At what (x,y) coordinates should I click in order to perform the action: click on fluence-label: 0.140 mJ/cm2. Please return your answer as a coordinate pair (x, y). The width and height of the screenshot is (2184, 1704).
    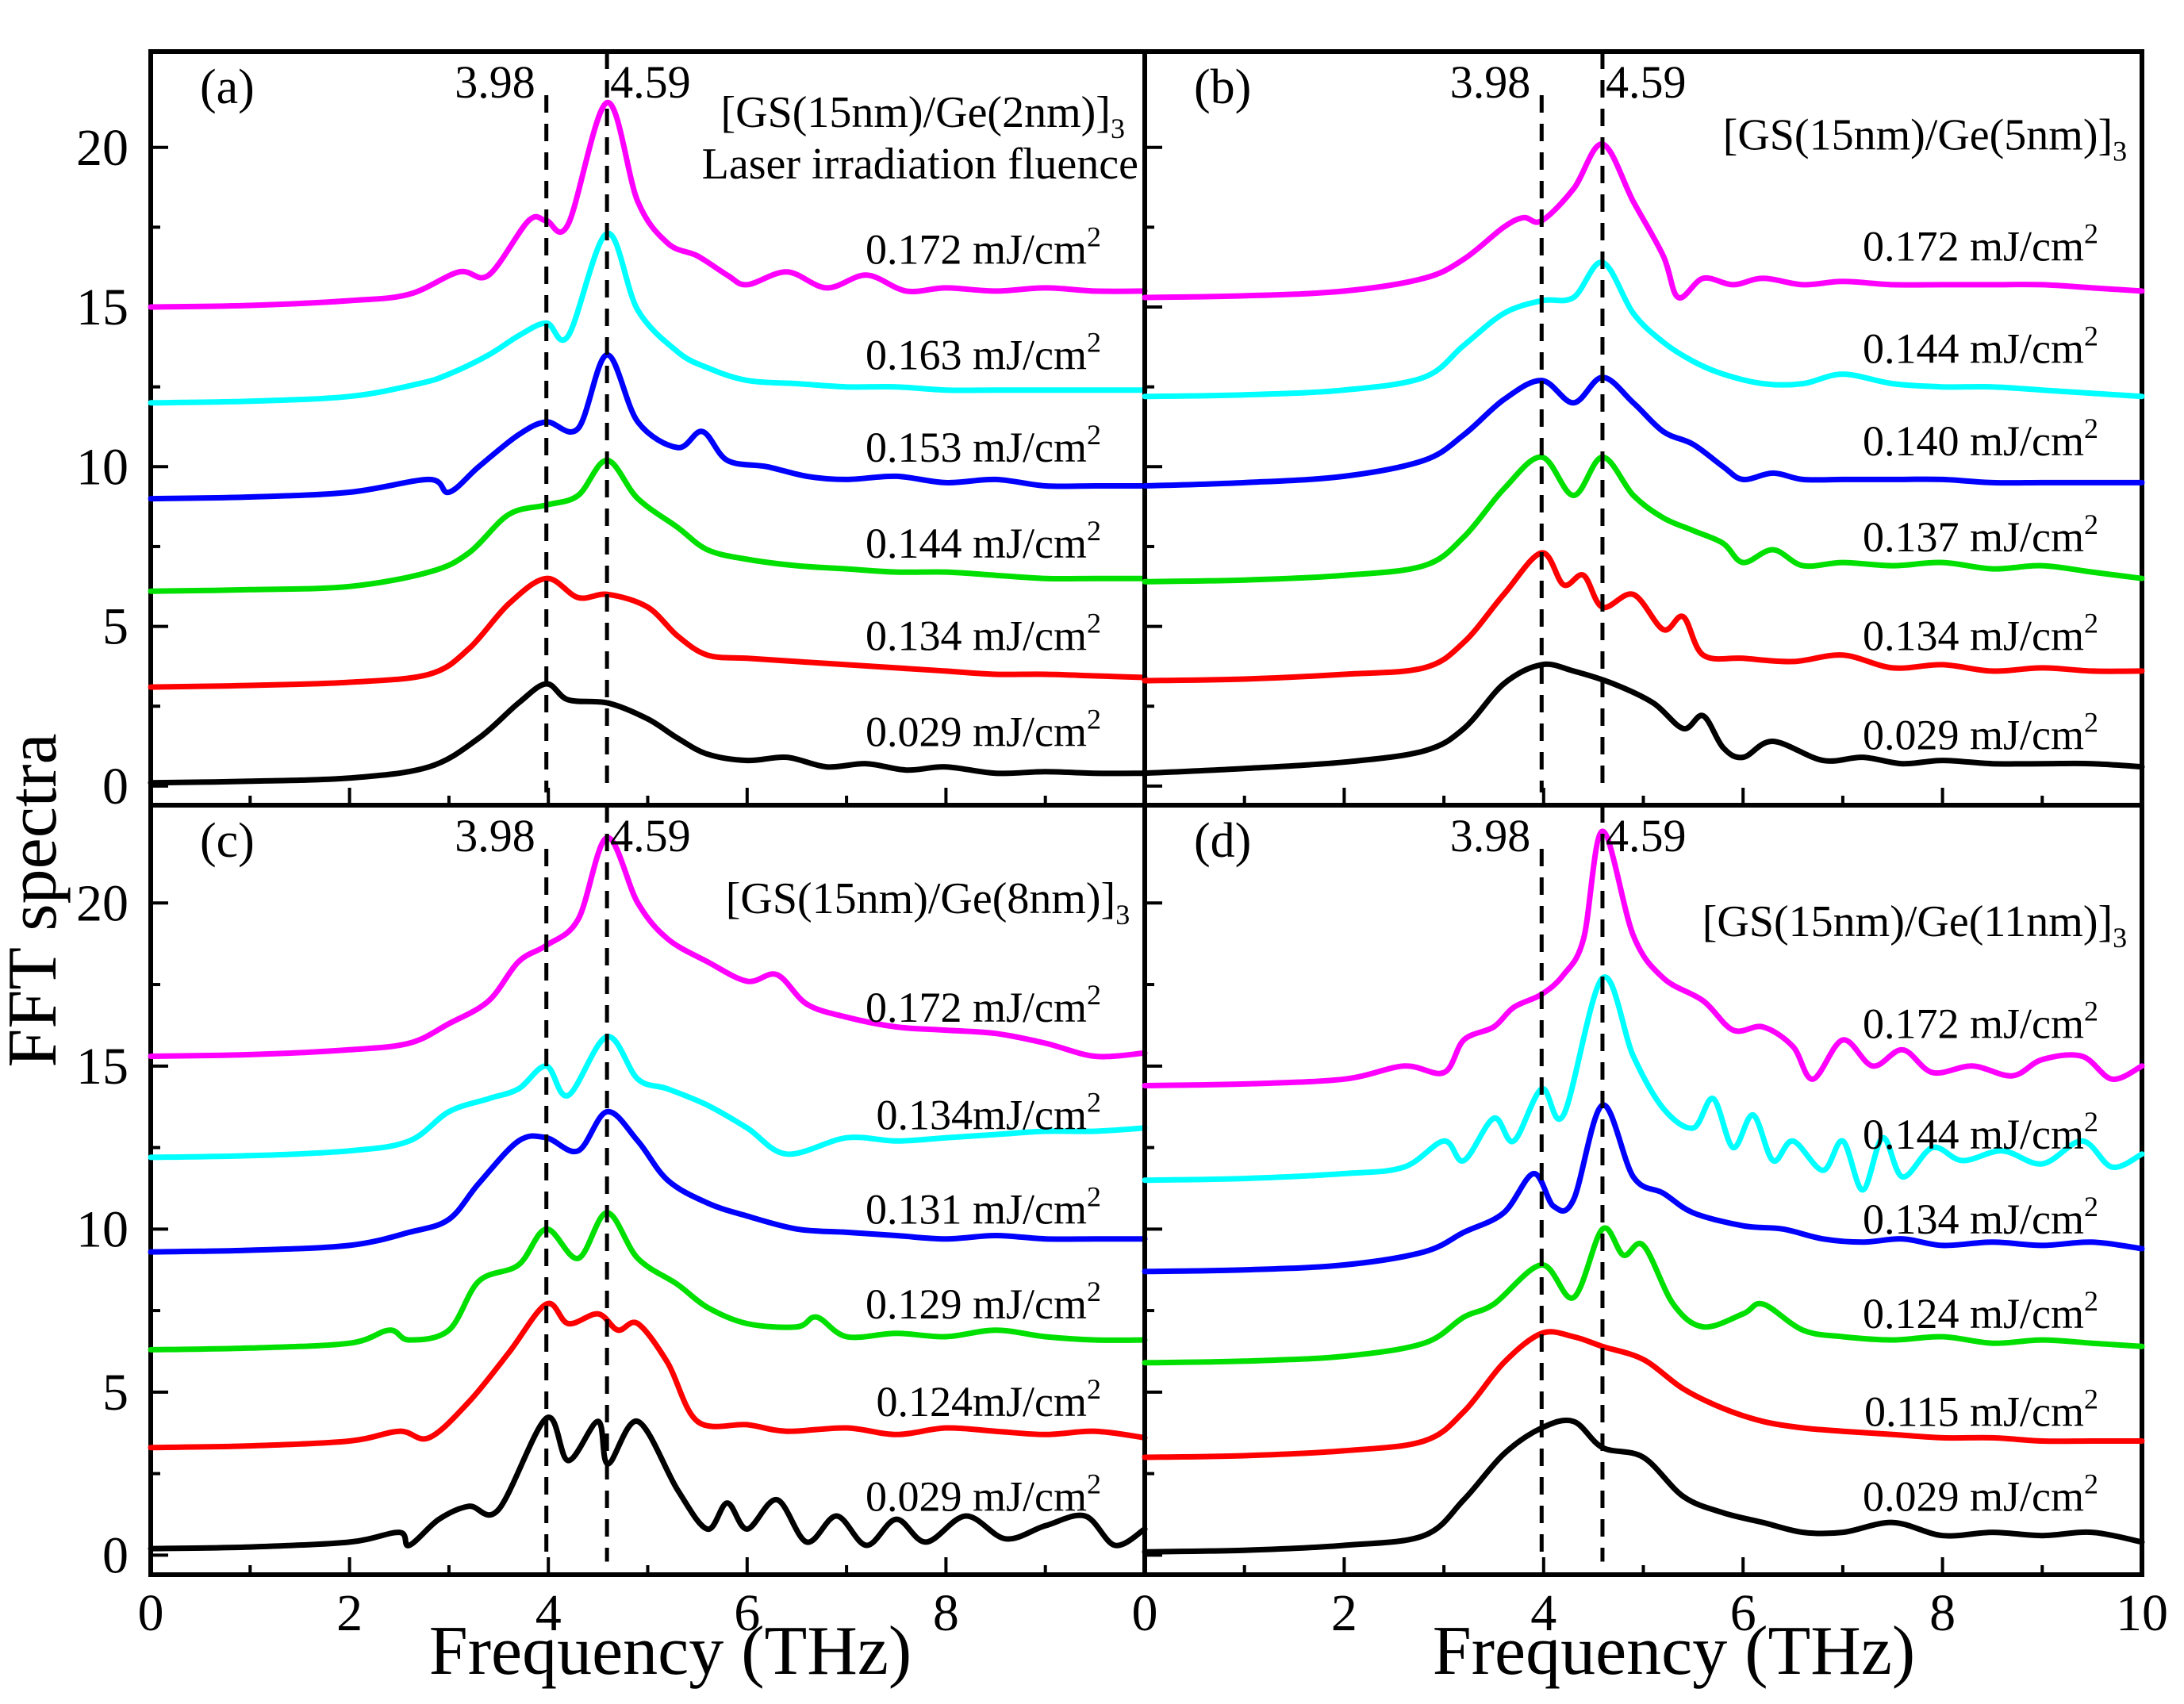
    Looking at the image, I should click on (1980, 439).